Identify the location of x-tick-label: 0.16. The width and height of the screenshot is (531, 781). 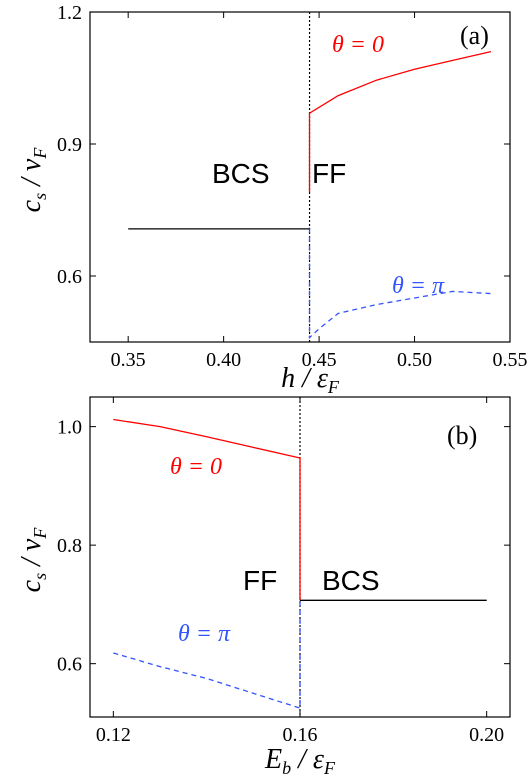
(300, 735).